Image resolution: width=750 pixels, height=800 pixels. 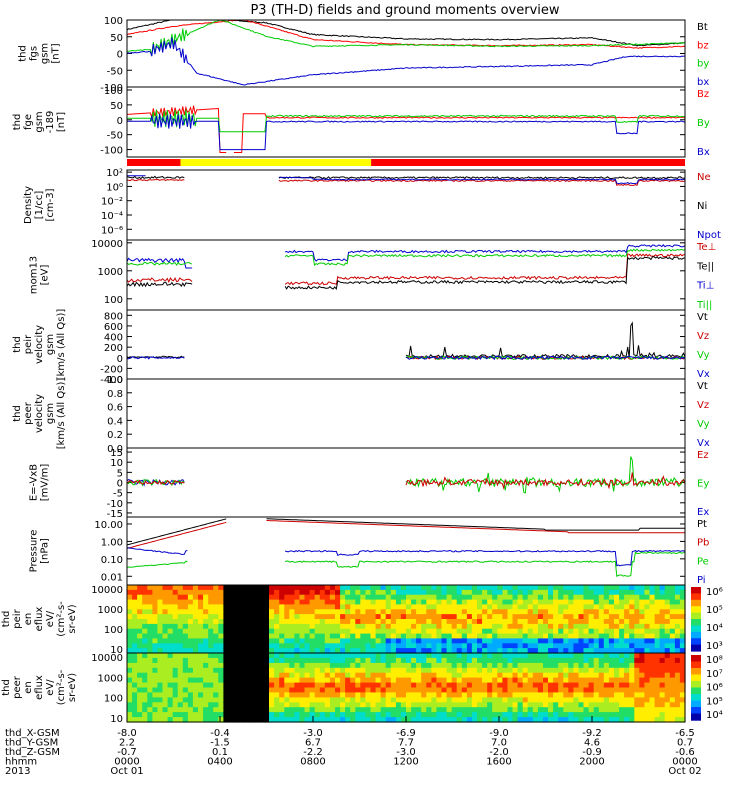 What do you see at coordinates (107, 244) in the screenshot?
I see `y-tick-label: 10000` at bounding box center [107, 244].